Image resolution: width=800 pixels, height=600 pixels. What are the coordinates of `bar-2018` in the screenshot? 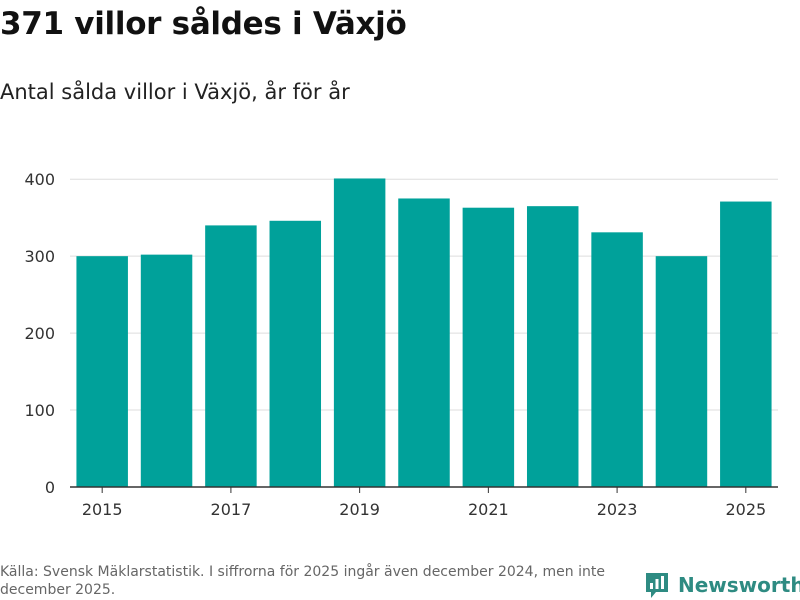 It's located at (295, 353).